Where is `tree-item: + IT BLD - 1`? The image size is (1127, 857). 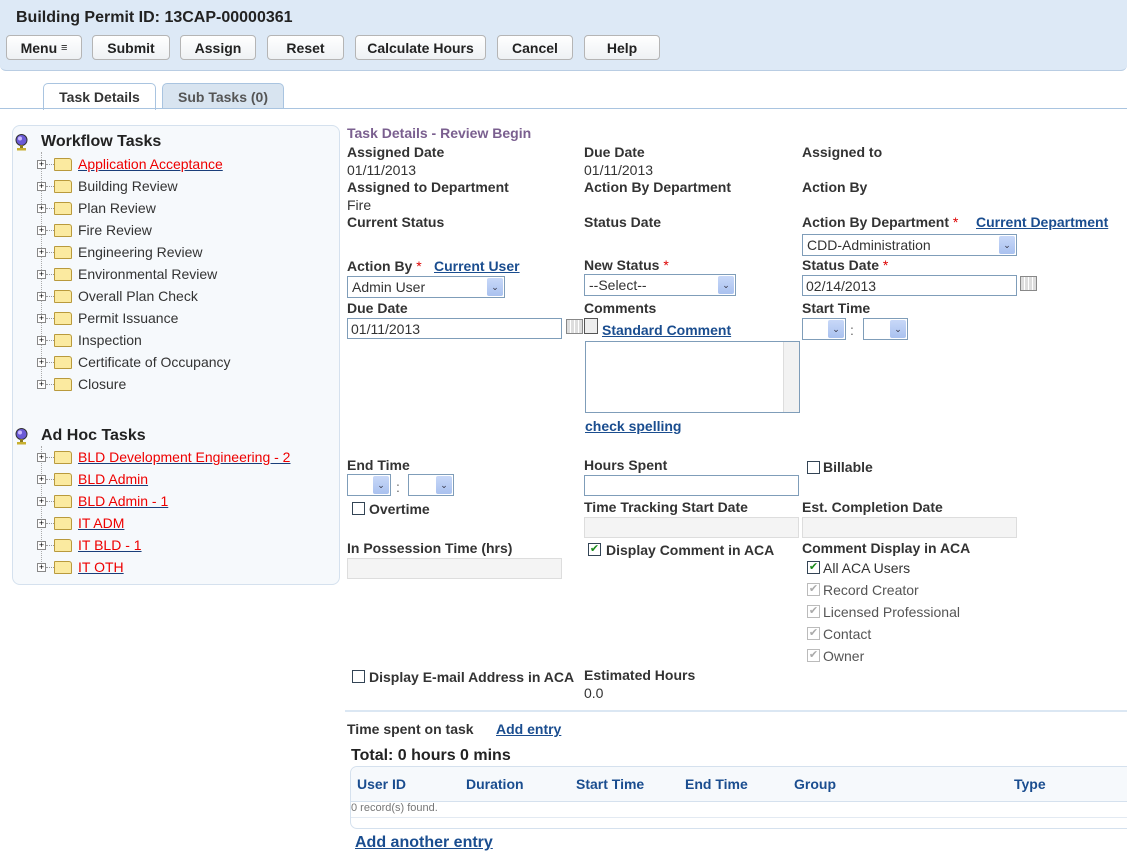
tree-item: + IT BLD - 1 is located at coordinates (89, 545).